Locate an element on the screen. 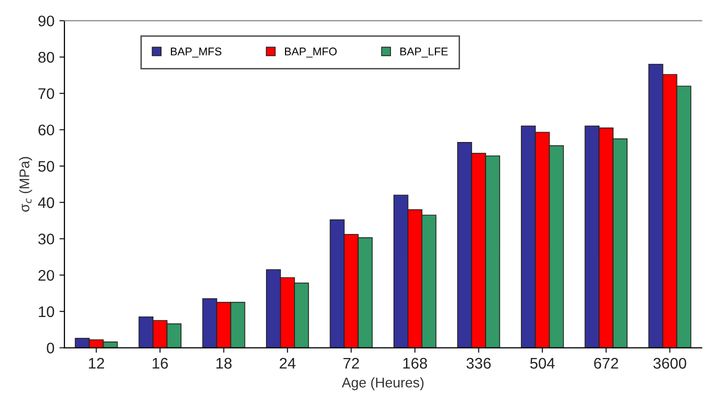 Image resolution: width=716 pixels, height=414 pixels. x-tick-label: 168 is located at coordinates (415, 363).